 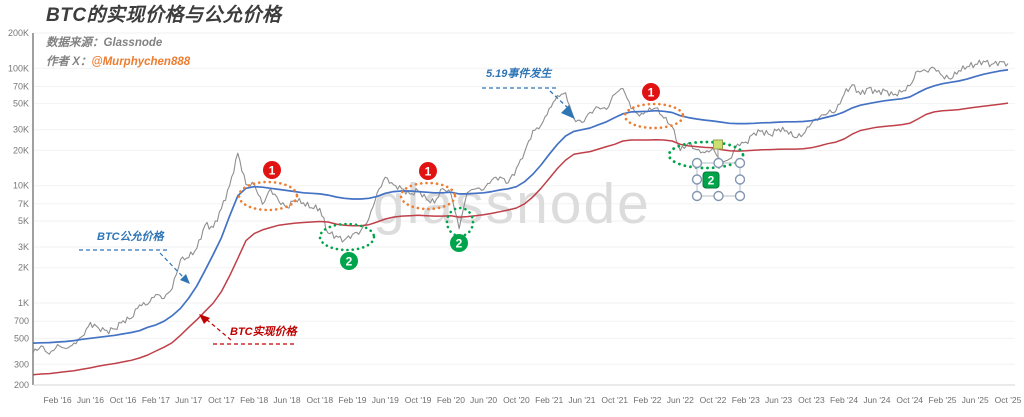 What do you see at coordinates (204, 319) in the screenshot?
I see `realized-arrow-marker` at bounding box center [204, 319].